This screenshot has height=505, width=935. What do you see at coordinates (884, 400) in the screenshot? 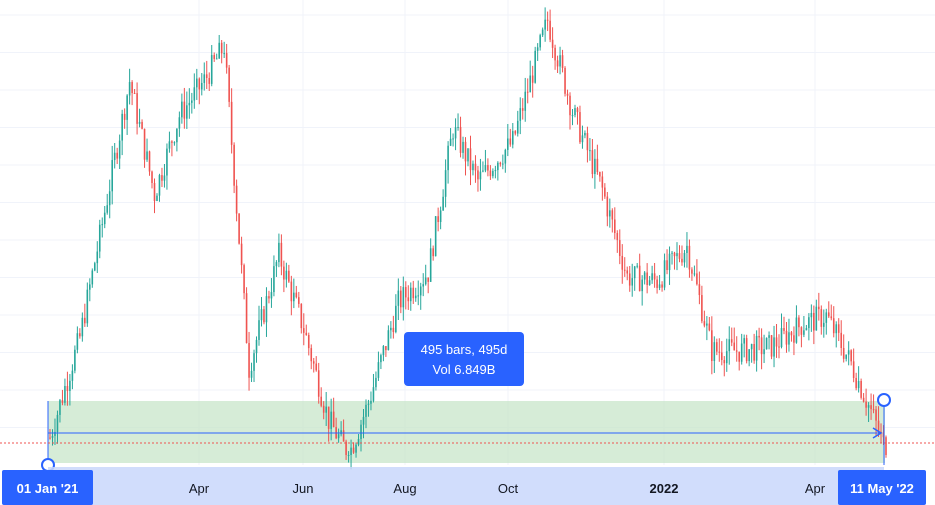
I see `measure-end-handle` at bounding box center [884, 400].